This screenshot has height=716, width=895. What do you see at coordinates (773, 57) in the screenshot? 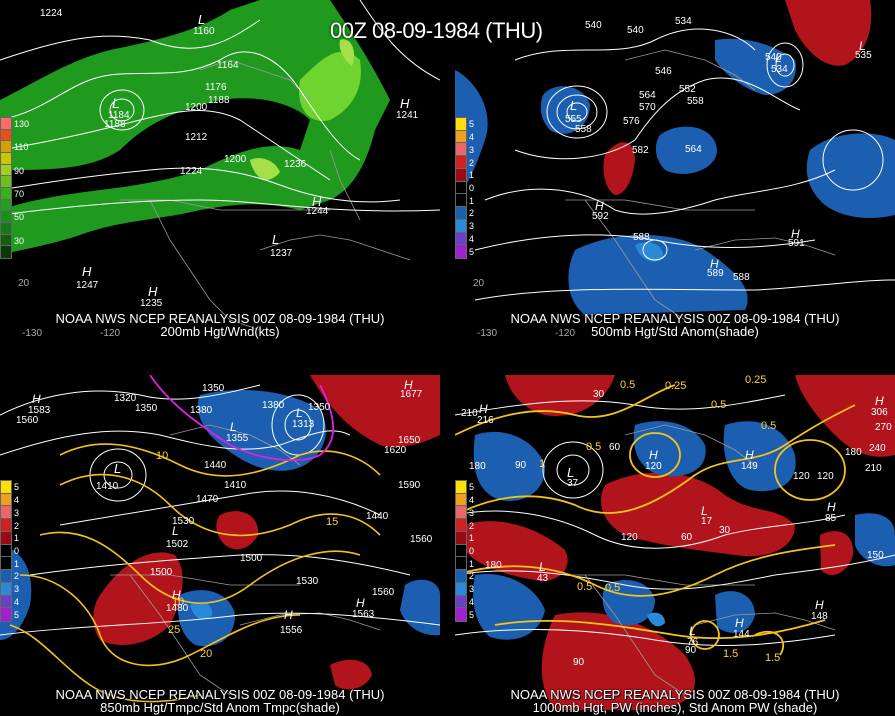
I see `contour-label-540c: 540` at bounding box center [773, 57].